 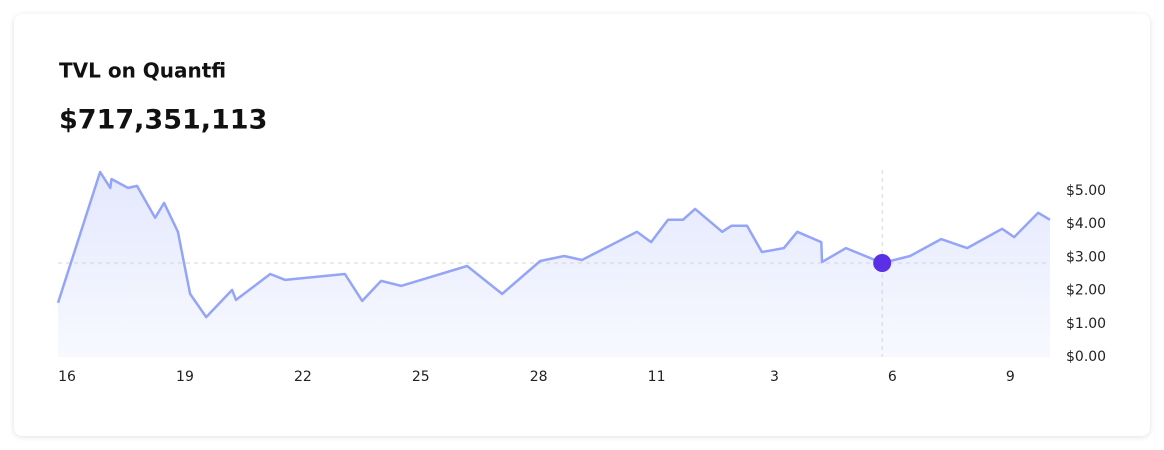 What do you see at coordinates (1086, 291) in the screenshot?
I see `y-tick-label: $2.00` at bounding box center [1086, 291].